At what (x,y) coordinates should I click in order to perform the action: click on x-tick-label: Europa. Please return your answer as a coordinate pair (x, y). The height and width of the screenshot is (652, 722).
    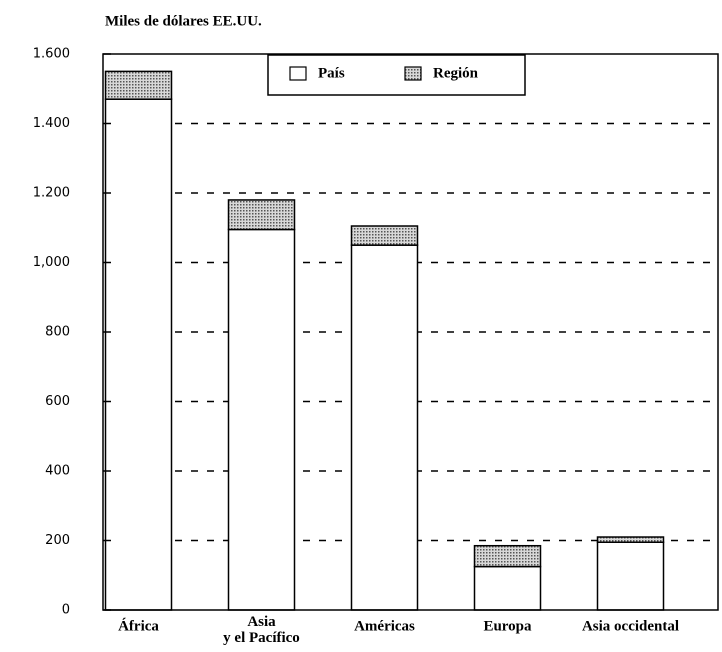
    Looking at the image, I should click on (507, 626).